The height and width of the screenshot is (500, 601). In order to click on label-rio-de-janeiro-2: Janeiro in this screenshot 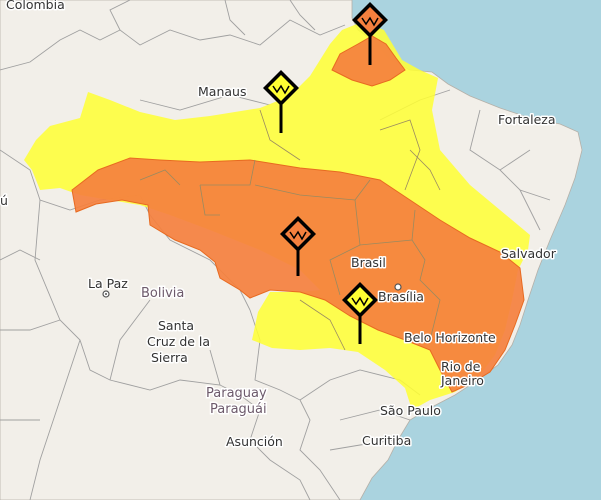, I will do `click(462, 380)`.